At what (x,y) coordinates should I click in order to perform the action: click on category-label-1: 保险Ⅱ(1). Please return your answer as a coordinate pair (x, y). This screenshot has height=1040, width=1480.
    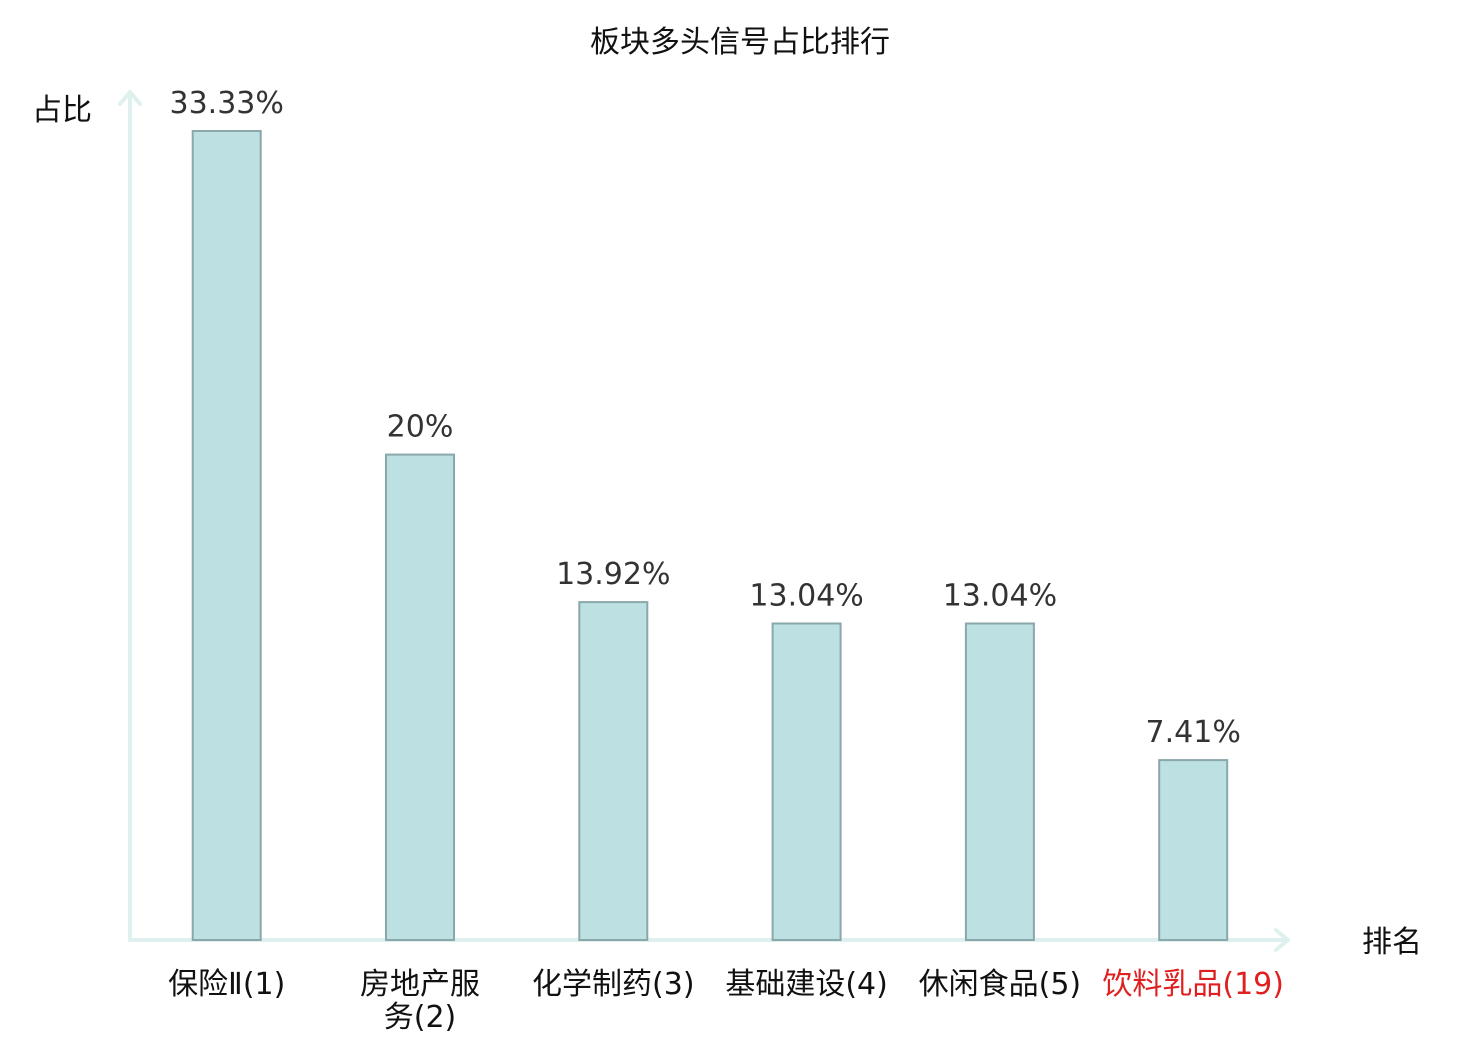
    Looking at the image, I should click on (226, 984).